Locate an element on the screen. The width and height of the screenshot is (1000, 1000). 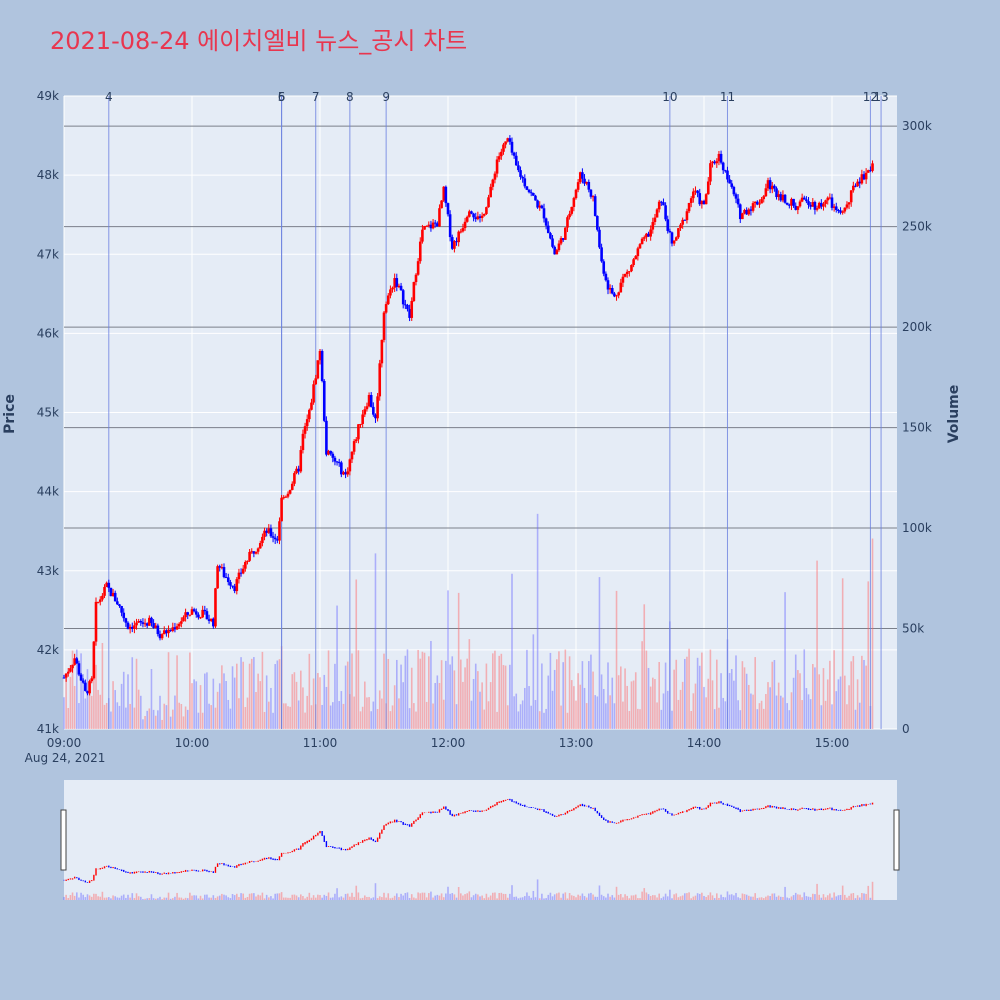
range-slider is located at coordinates (480, 840).